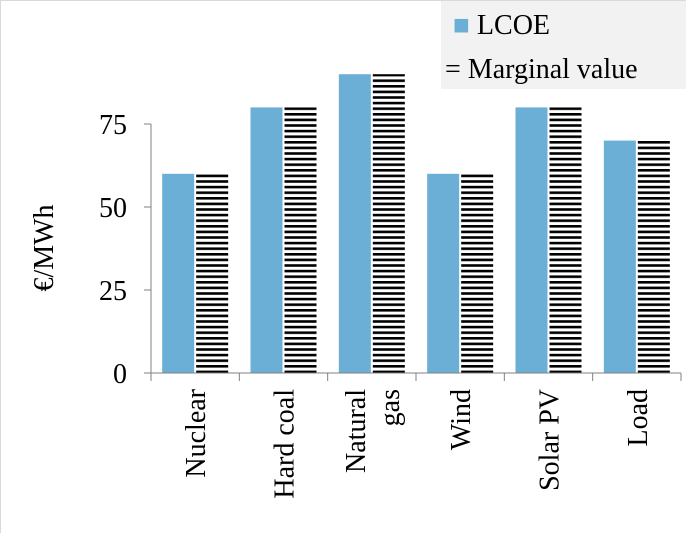 The image size is (686, 534). Describe the element at coordinates (120, 374) in the screenshot. I see `y-tick-label: 0` at that location.